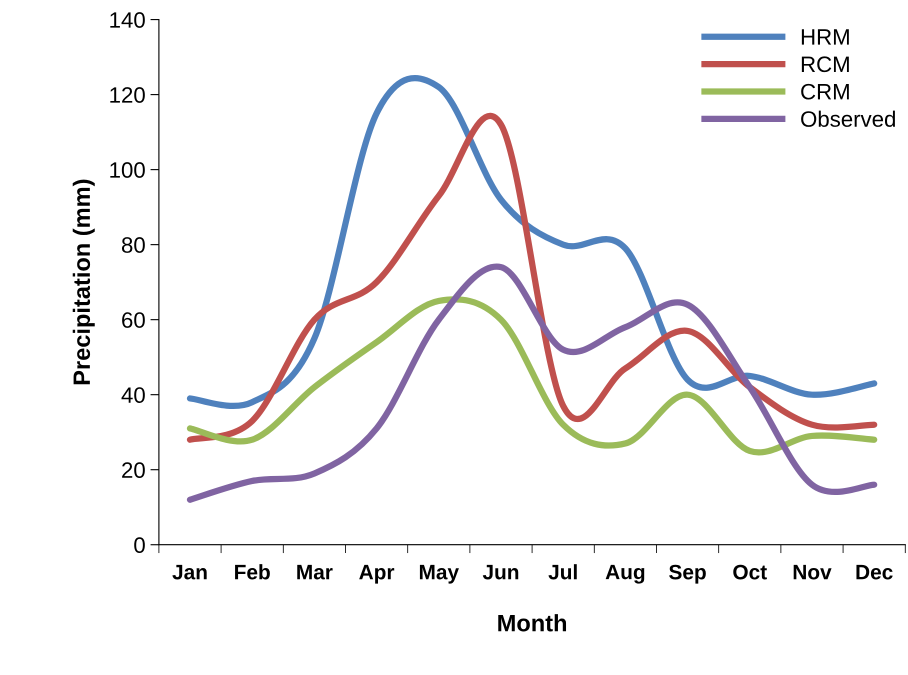 This screenshot has width=908, height=675. I want to click on legend-label: Observed, so click(848, 118).